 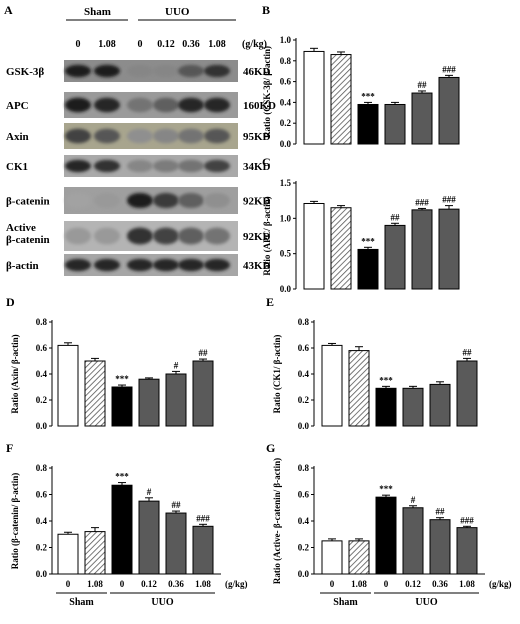 What do you see at coordinates (286, 183) in the screenshot?
I see `y-tick-label: 1.5` at bounding box center [286, 183].